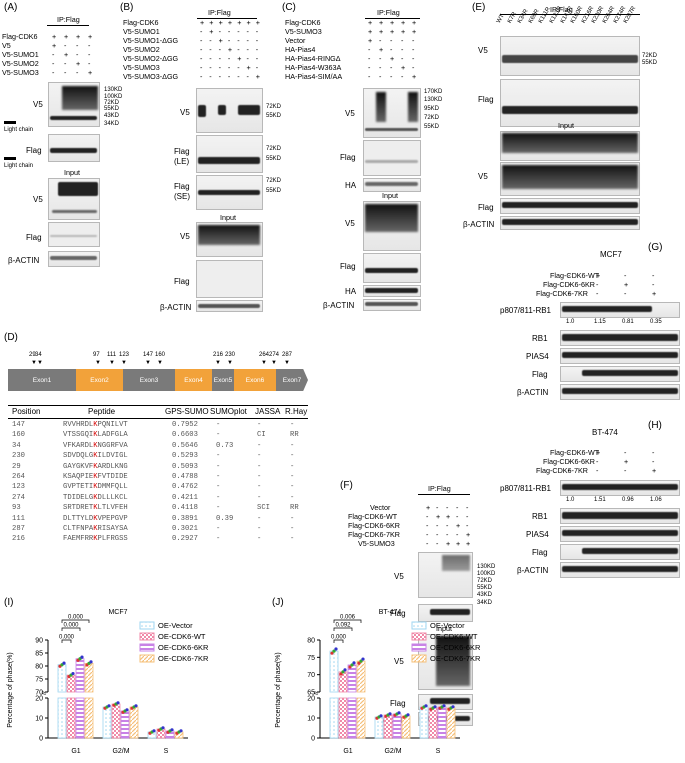  I want to click on b-flag-se-band, so click(229, 192).